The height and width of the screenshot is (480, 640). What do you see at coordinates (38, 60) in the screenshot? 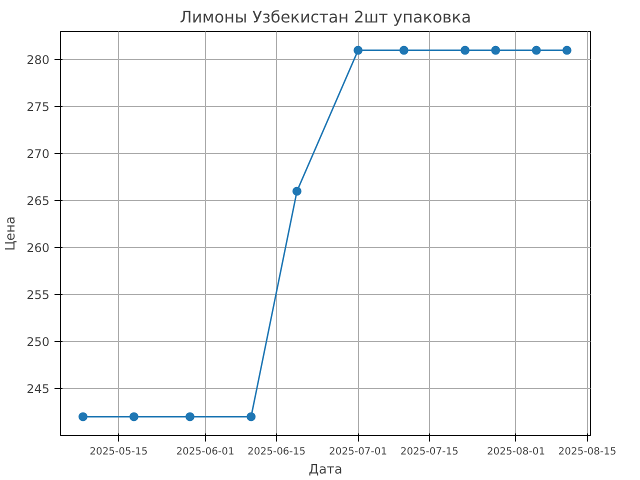
I see `y-tick-label: 280` at bounding box center [38, 60].